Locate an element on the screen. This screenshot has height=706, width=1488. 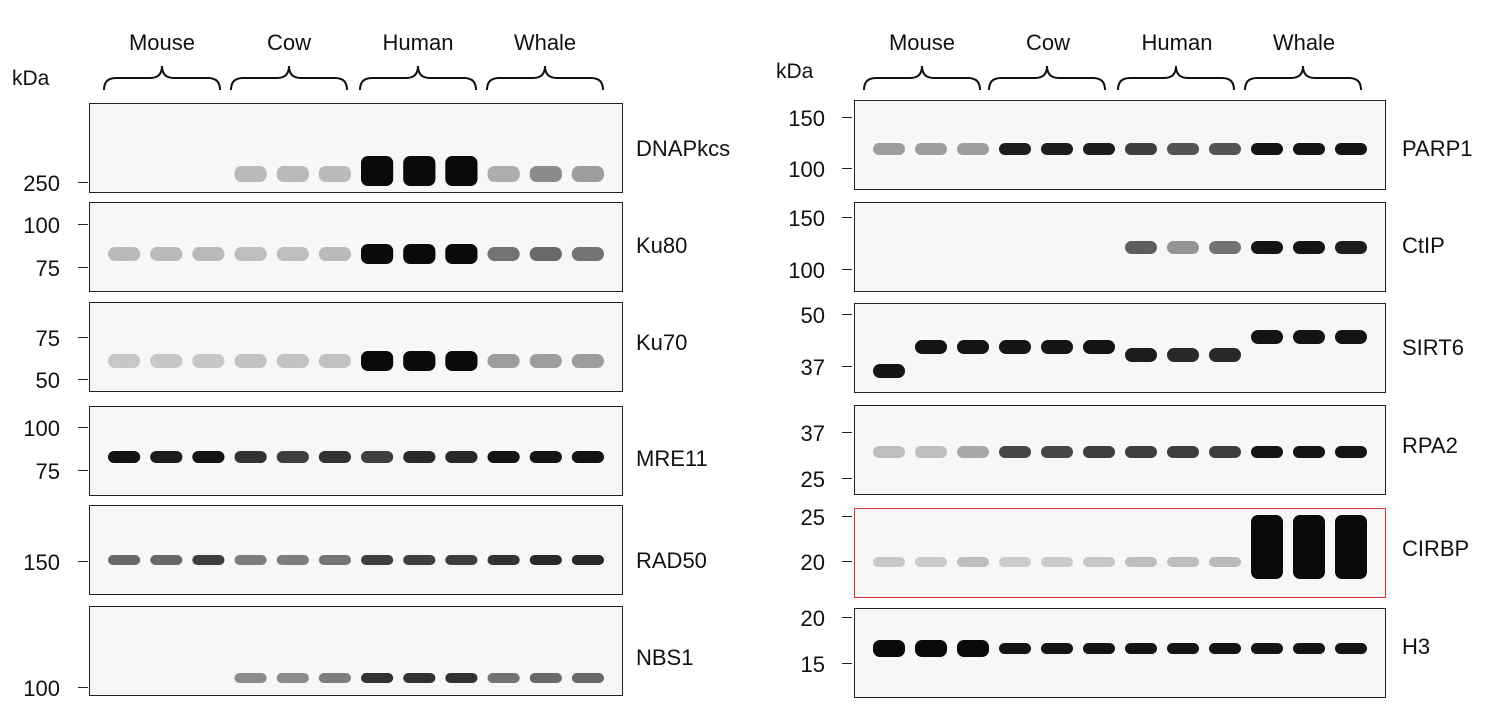
protein-label-rpa2: RPA2 is located at coordinates (1430, 445).